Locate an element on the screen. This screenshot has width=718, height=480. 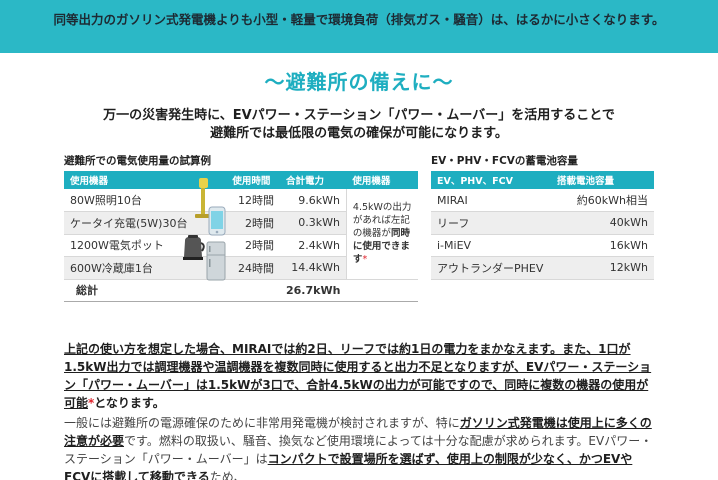
power-cell: 2.4kWh is located at coordinates (313, 245).